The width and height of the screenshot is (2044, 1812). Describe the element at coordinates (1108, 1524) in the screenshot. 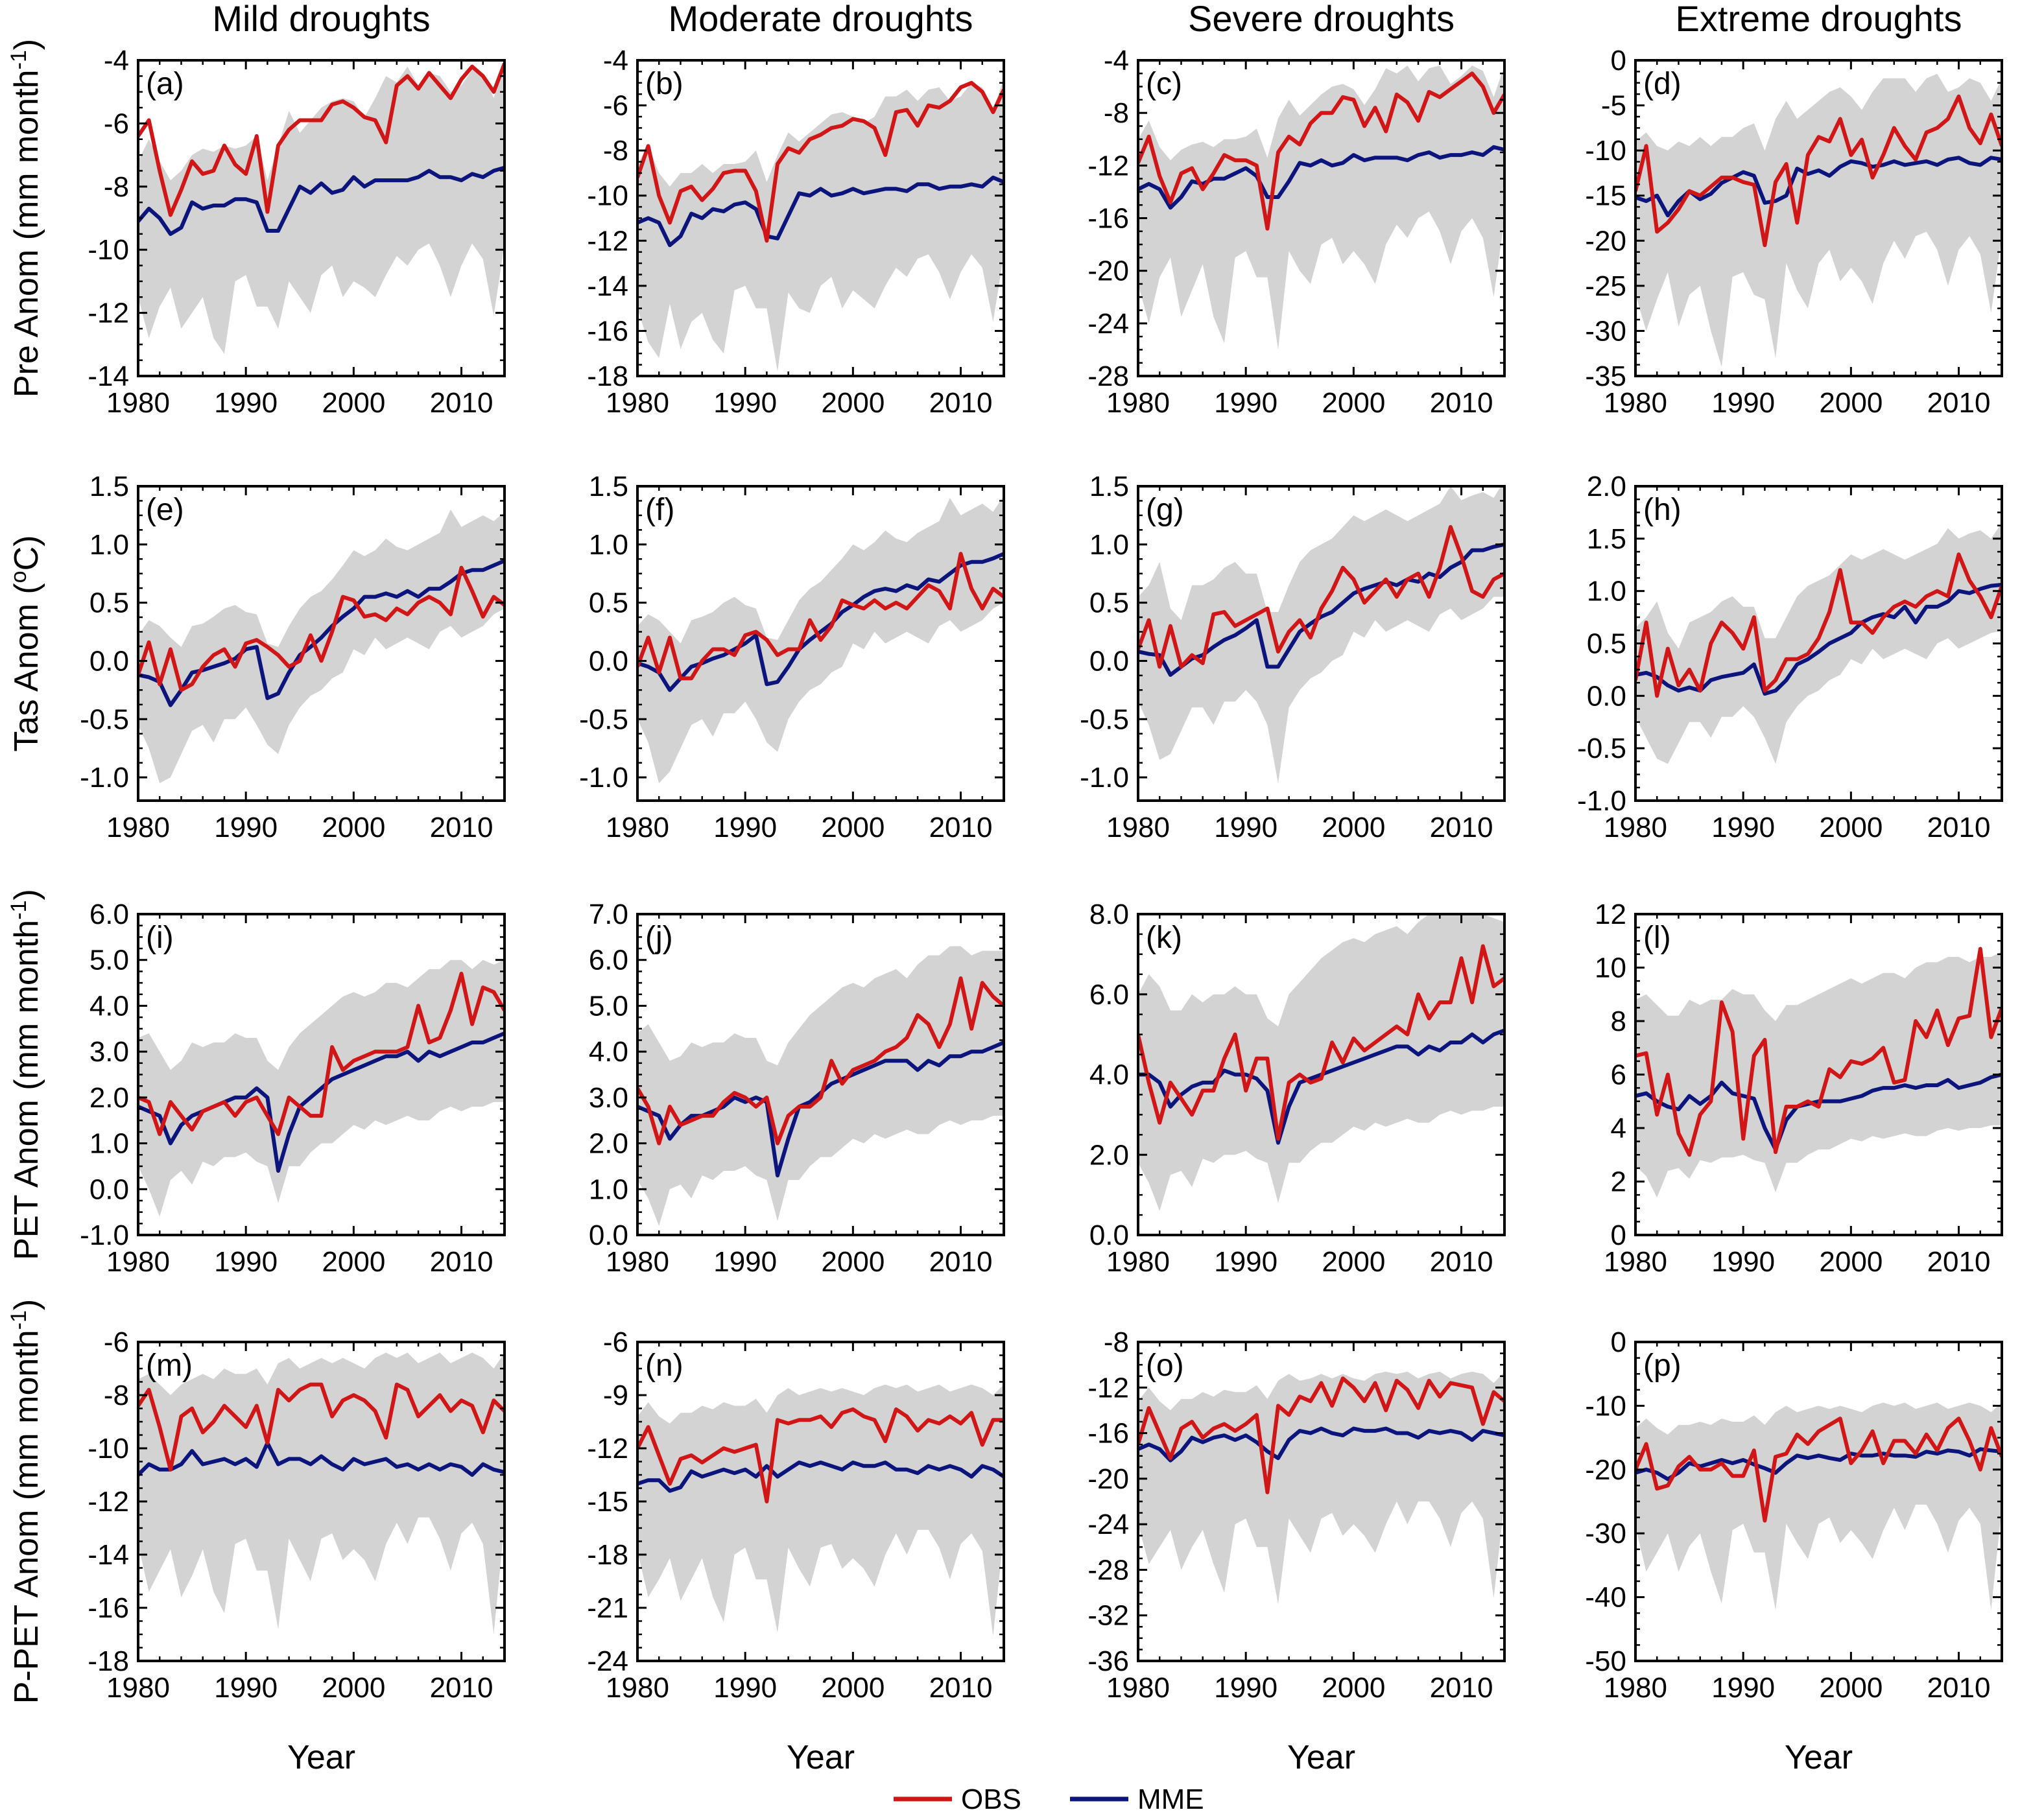

I see `y-tick-label: -24` at that location.